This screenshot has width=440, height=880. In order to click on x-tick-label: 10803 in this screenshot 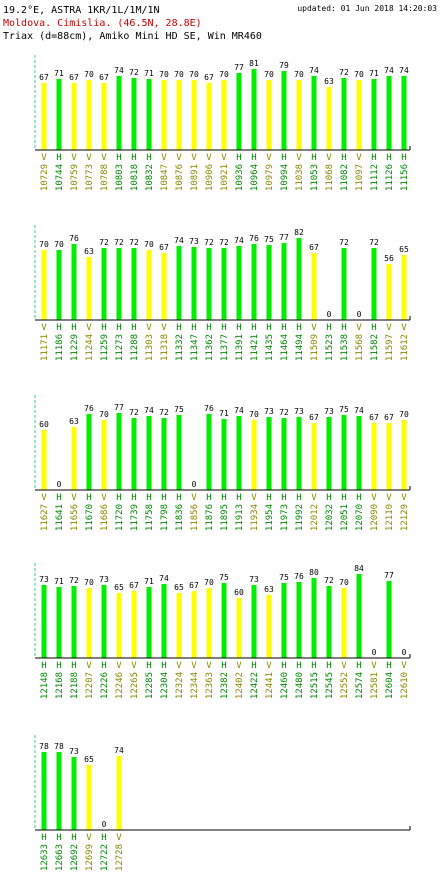, I will do `click(120, 177)`.